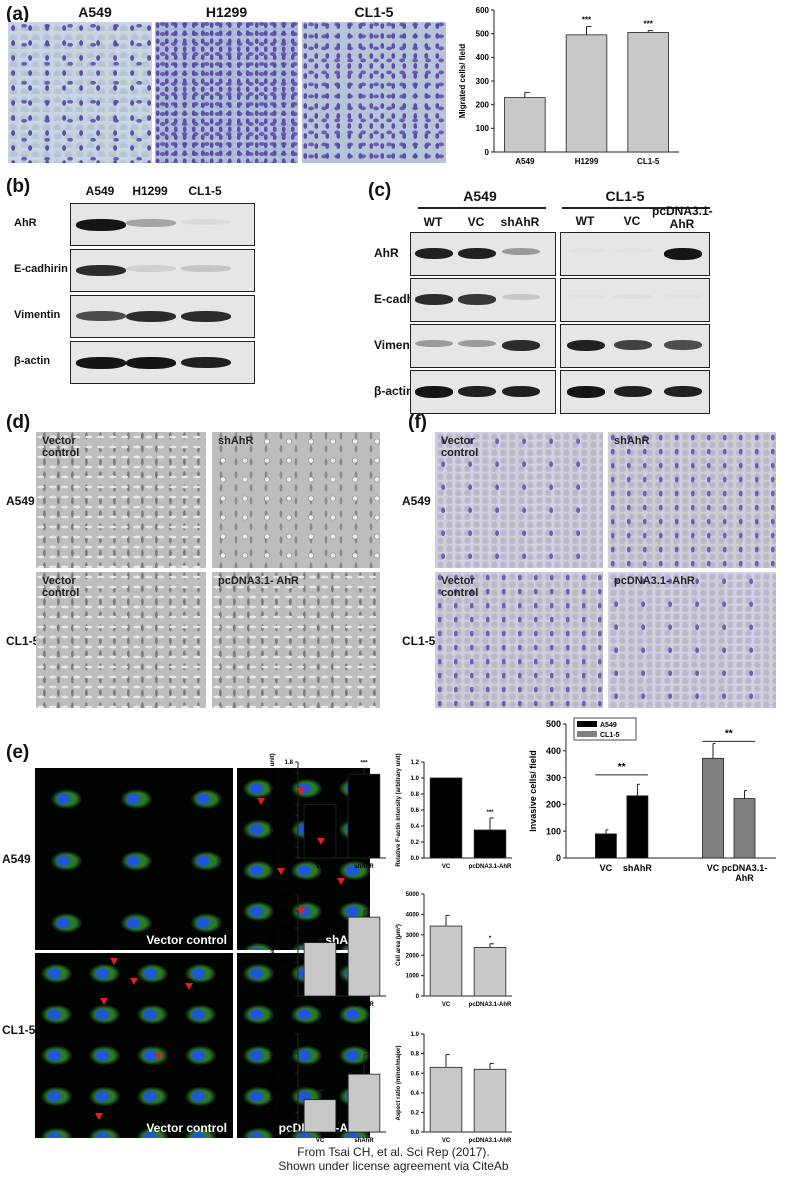 This screenshot has height=1181, width=787. Describe the element at coordinates (18, 186) in the screenshot. I see `panel-label-b: (b)` at that location.